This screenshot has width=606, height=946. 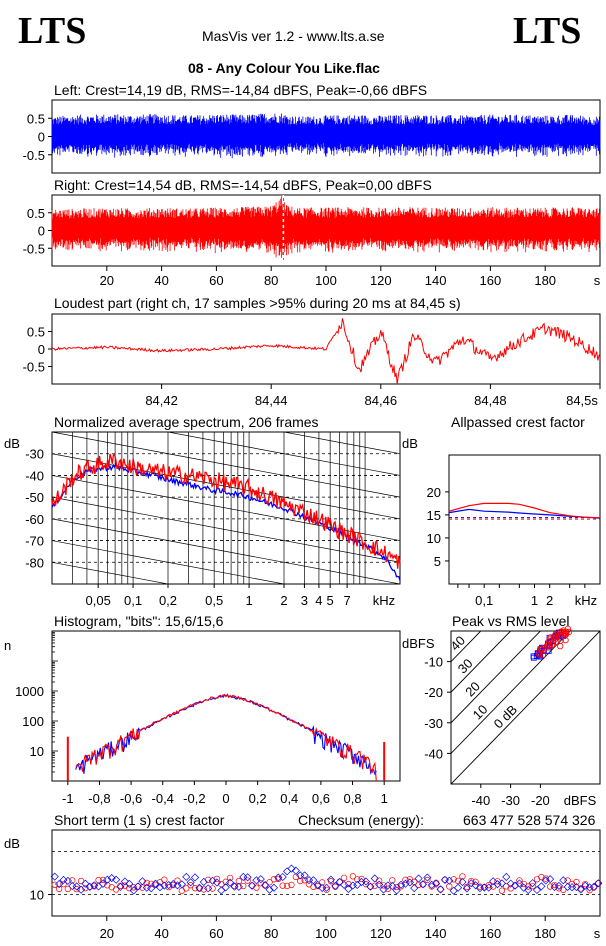 What do you see at coordinates (34, 367) in the screenshot?
I see `loudest-part-ytick-label: -0.5` at bounding box center [34, 367].